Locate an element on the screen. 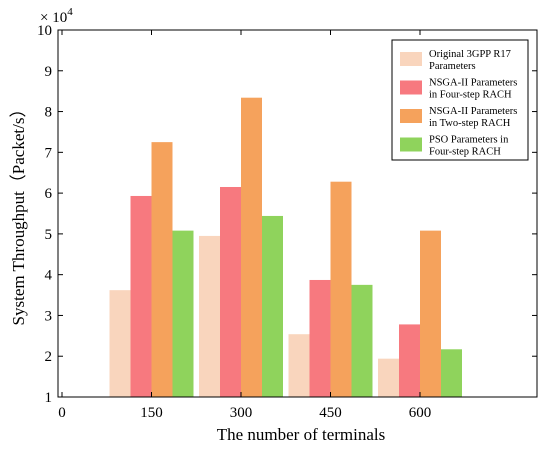 Image resolution: width=550 pixels, height=453 pixels. y-tick-label-6: 6 is located at coordinates (49, 194).